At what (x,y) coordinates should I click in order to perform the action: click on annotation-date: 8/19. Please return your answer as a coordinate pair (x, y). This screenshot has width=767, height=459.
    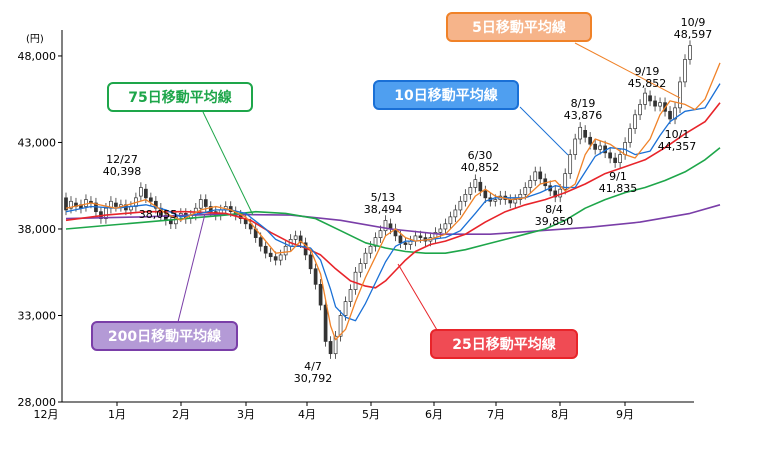
    Looking at the image, I should click on (583, 103).